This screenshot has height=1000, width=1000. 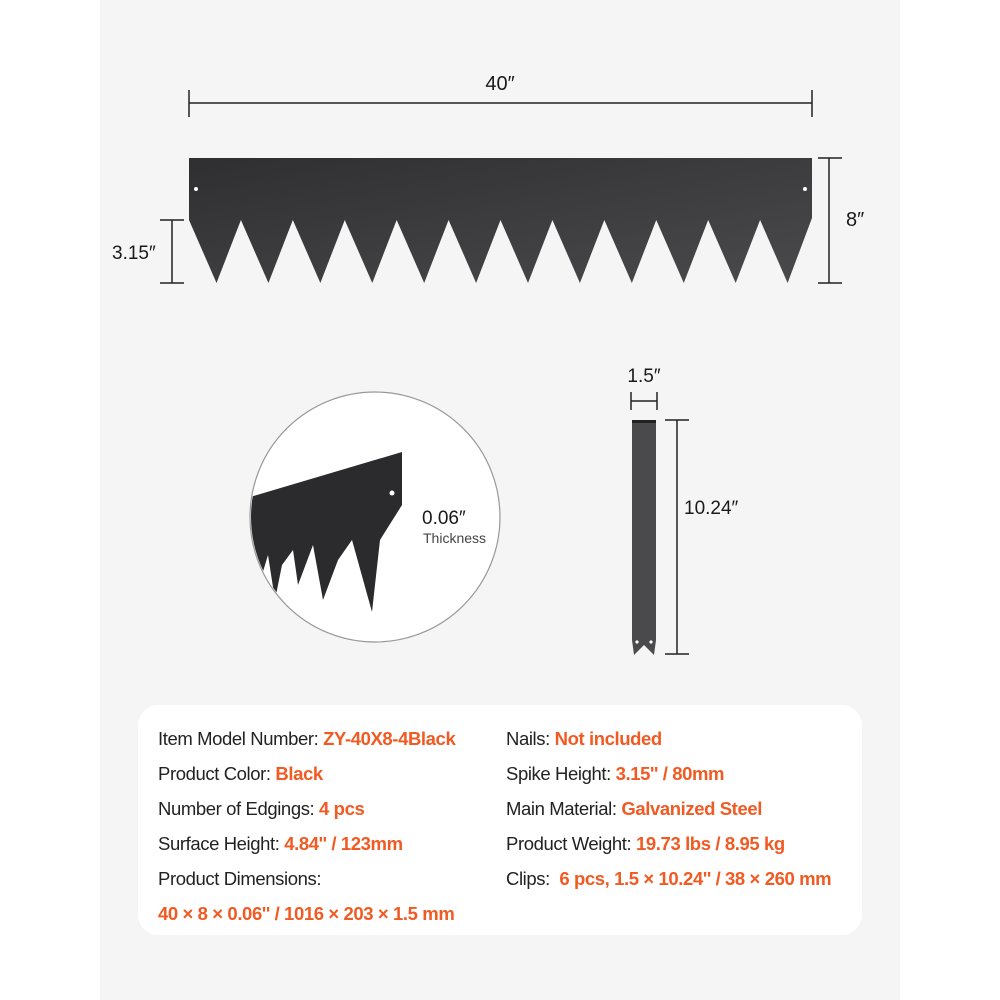 I want to click on spec-label: Main Material:, so click(x=564, y=808).